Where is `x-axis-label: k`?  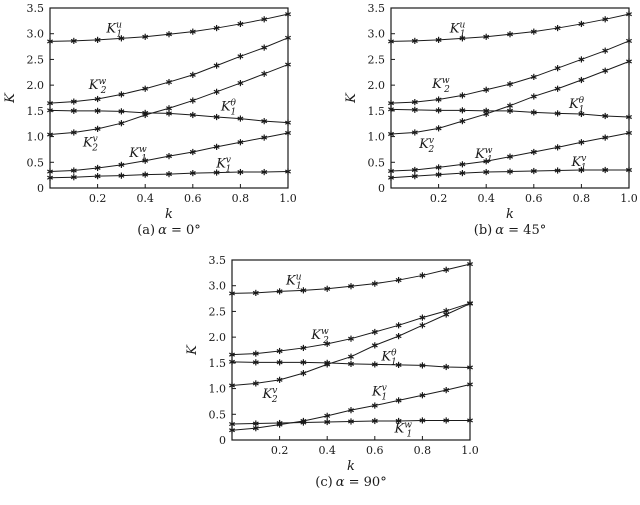 x-axis-label: k is located at coordinates (510, 214).